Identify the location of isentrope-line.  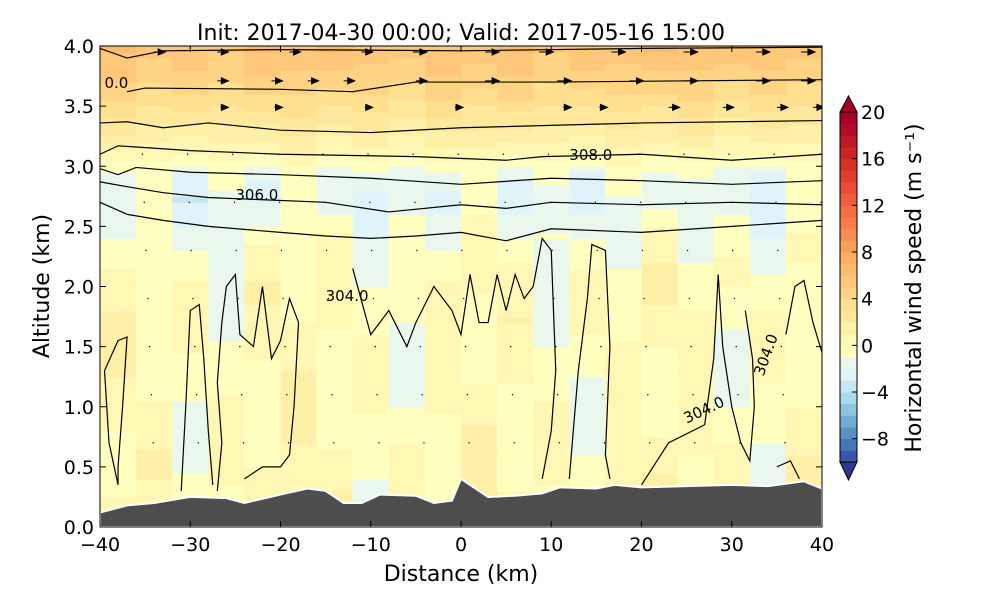
(474, 86).